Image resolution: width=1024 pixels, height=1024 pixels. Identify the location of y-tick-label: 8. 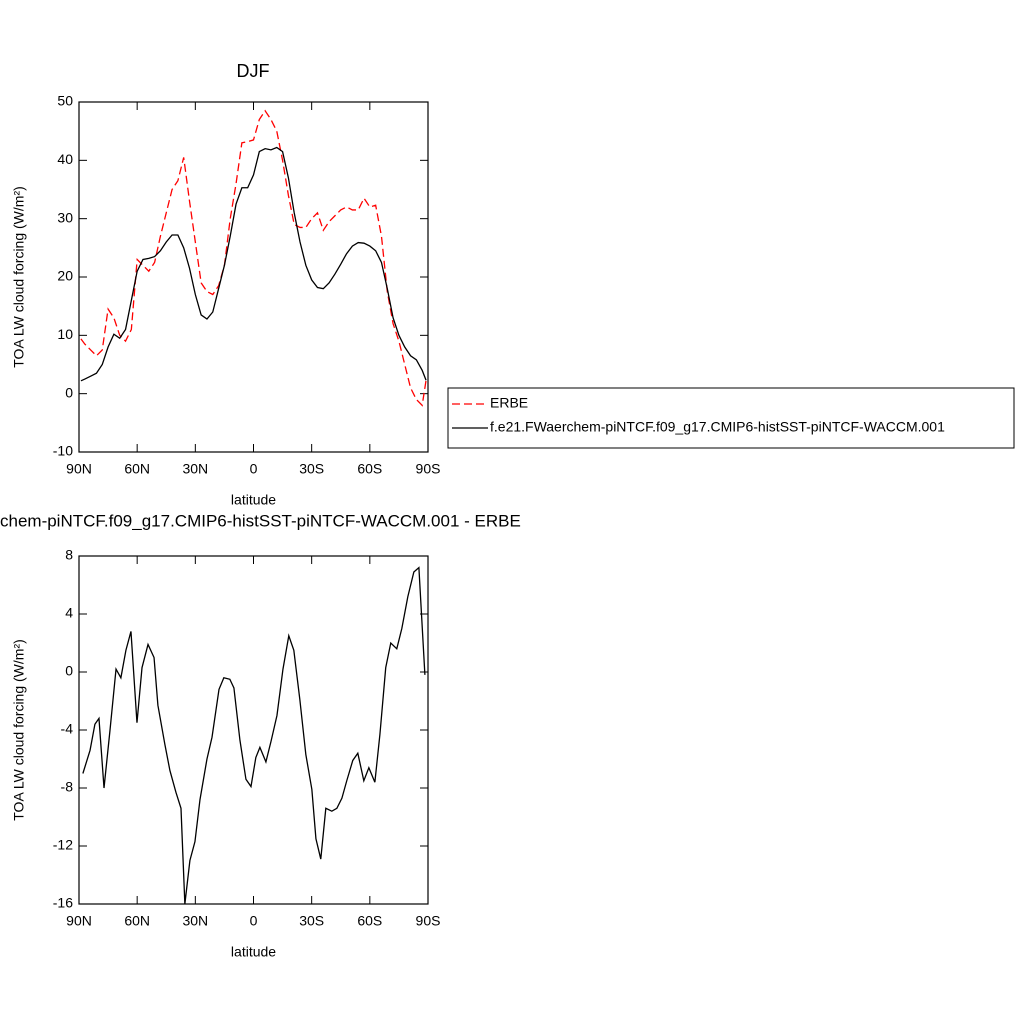
(69, 555).